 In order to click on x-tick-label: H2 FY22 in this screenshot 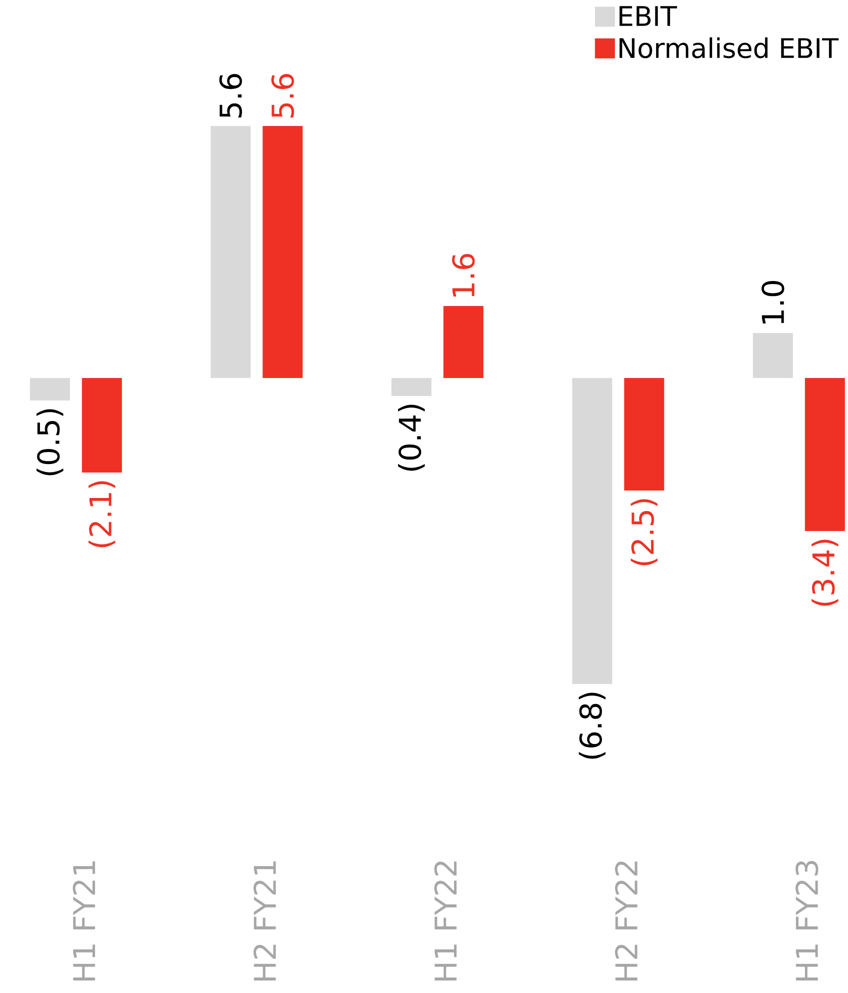, I will do `click(626, 921)`.